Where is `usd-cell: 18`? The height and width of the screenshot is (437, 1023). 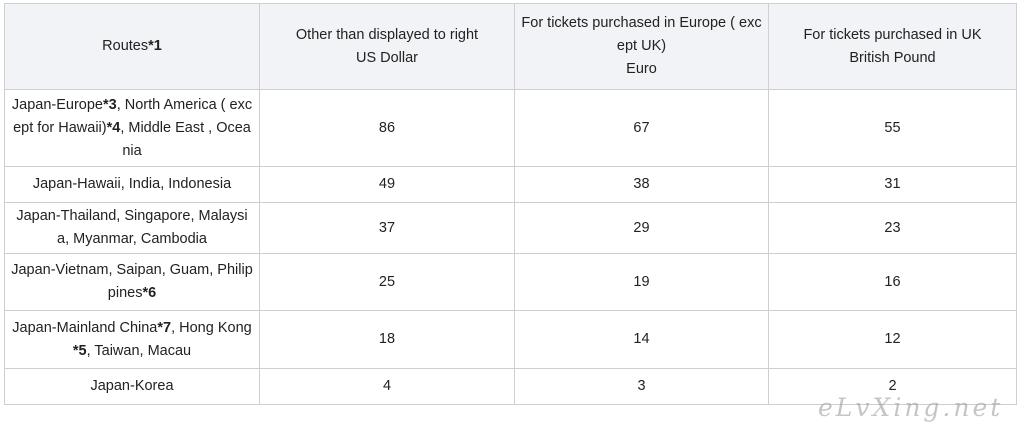
usd-cell: 18 is located at coordinates (387, 339).